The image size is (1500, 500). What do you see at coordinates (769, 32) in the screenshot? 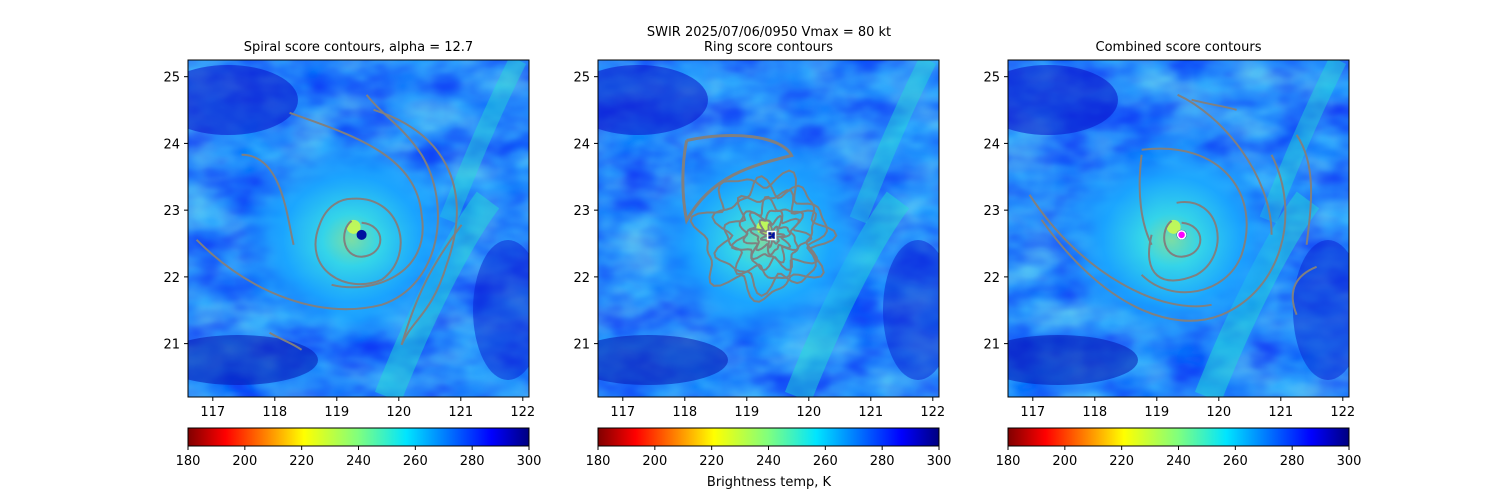
I see `figure-suptitle: SWIR 2025/07/06/0950 Vmax = 80 kt` at bounding box center [769, 32].